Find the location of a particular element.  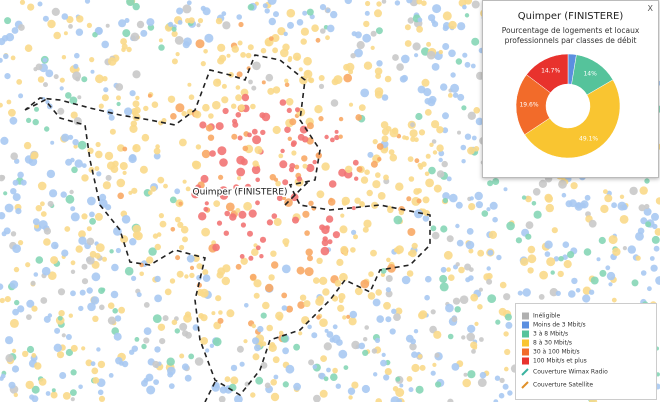

legend-label: 30 à 100 Mbit/s is located at coordinates (556, 352).